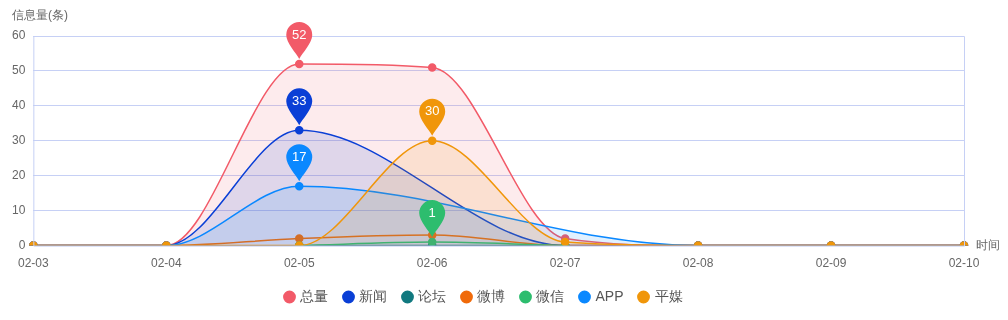 Image resolution: width=1008 pixels, height=320 pixels. I want to click on x-tick-label: 02-03, so click(34, 263).